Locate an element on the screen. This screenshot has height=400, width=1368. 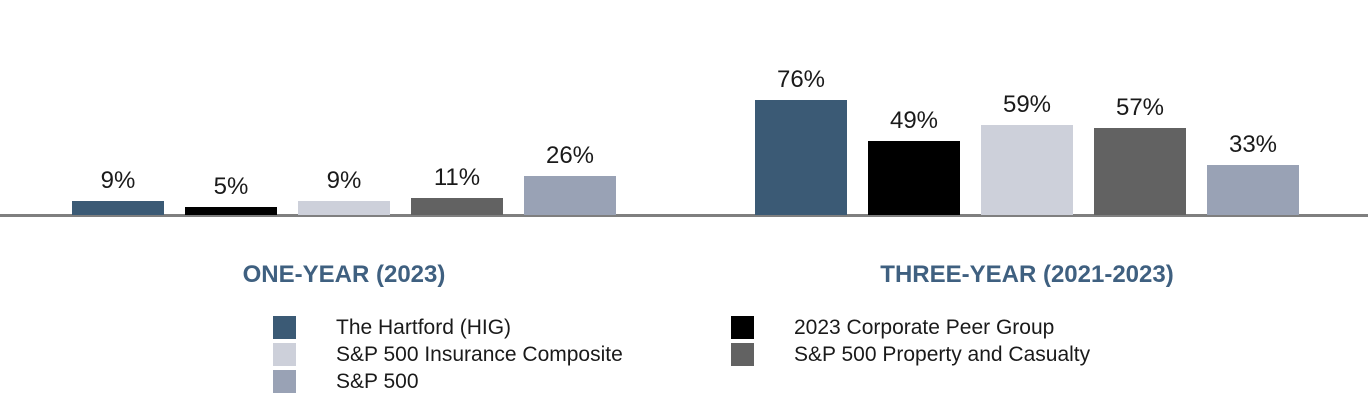
legend-label: 2023 Corporate Peer Group is located at coordinates (924, 327).